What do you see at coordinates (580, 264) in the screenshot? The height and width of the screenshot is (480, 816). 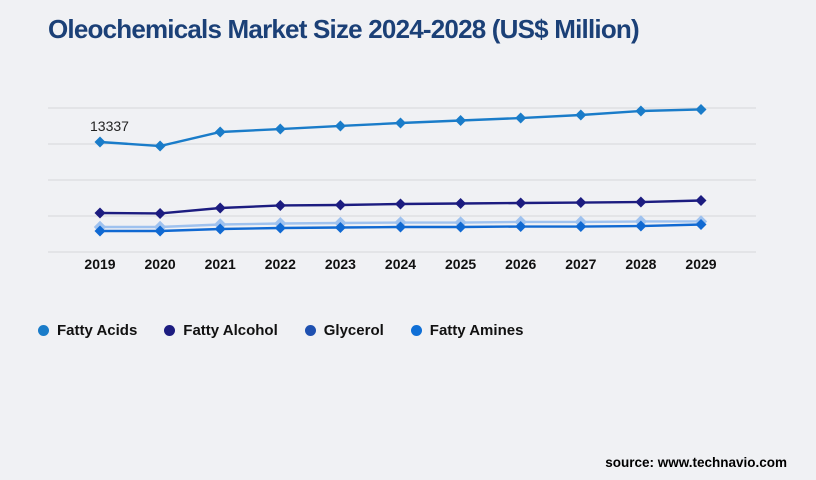 I see `x-axis-label: 2027` at bounding box center [580, 264].